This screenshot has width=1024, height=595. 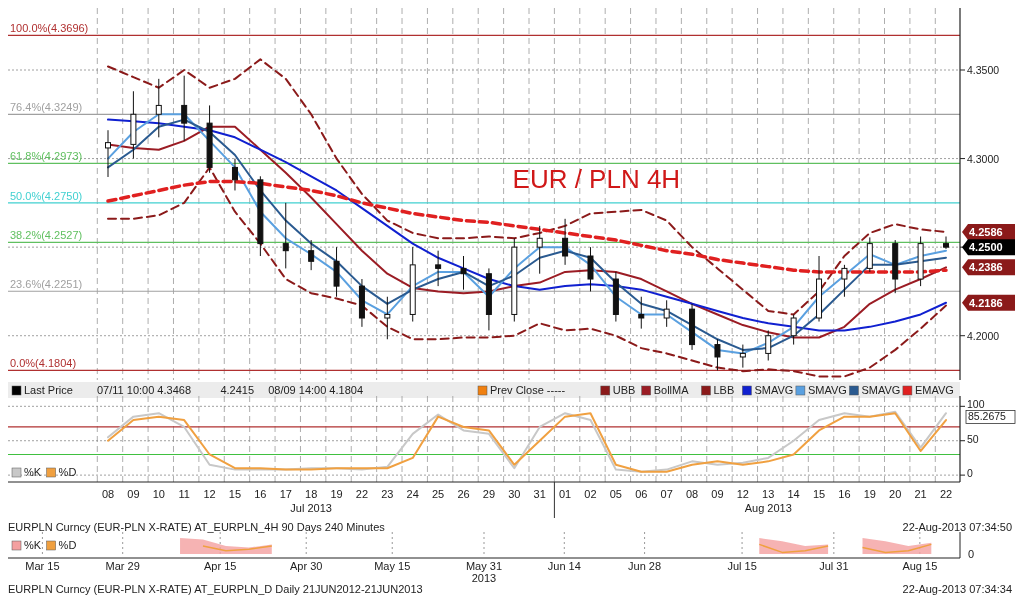 I want to click on x-tick-label: 18, so click(x=311, y=494).